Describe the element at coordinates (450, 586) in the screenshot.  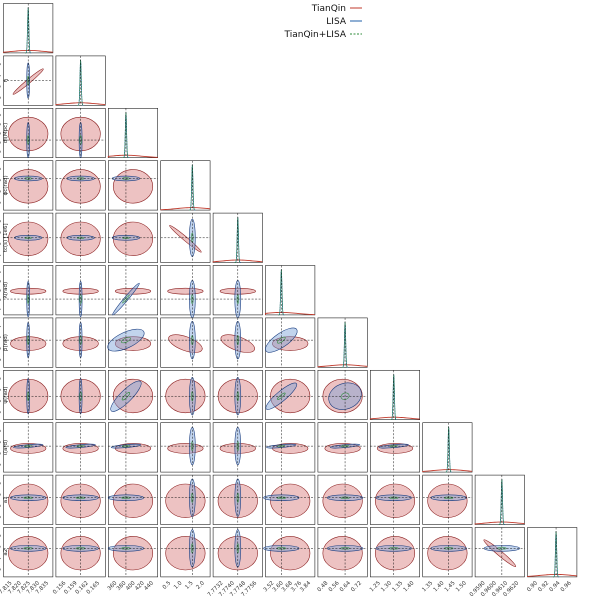
I see `x-tick-label: 1.45` at that location.